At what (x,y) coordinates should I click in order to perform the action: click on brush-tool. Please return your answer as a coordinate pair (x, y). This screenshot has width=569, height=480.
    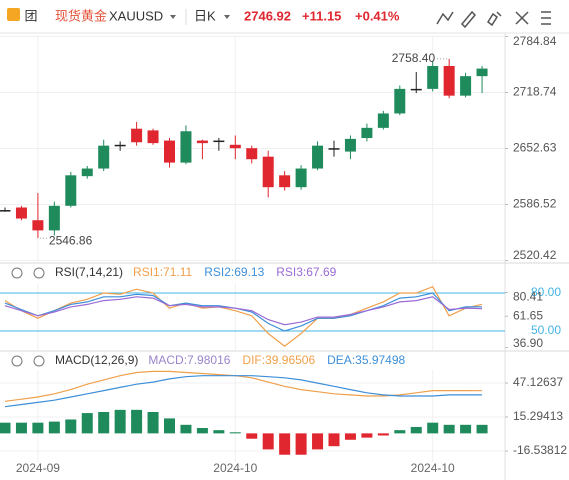
    Looking at the image, I should click on (494, 19).